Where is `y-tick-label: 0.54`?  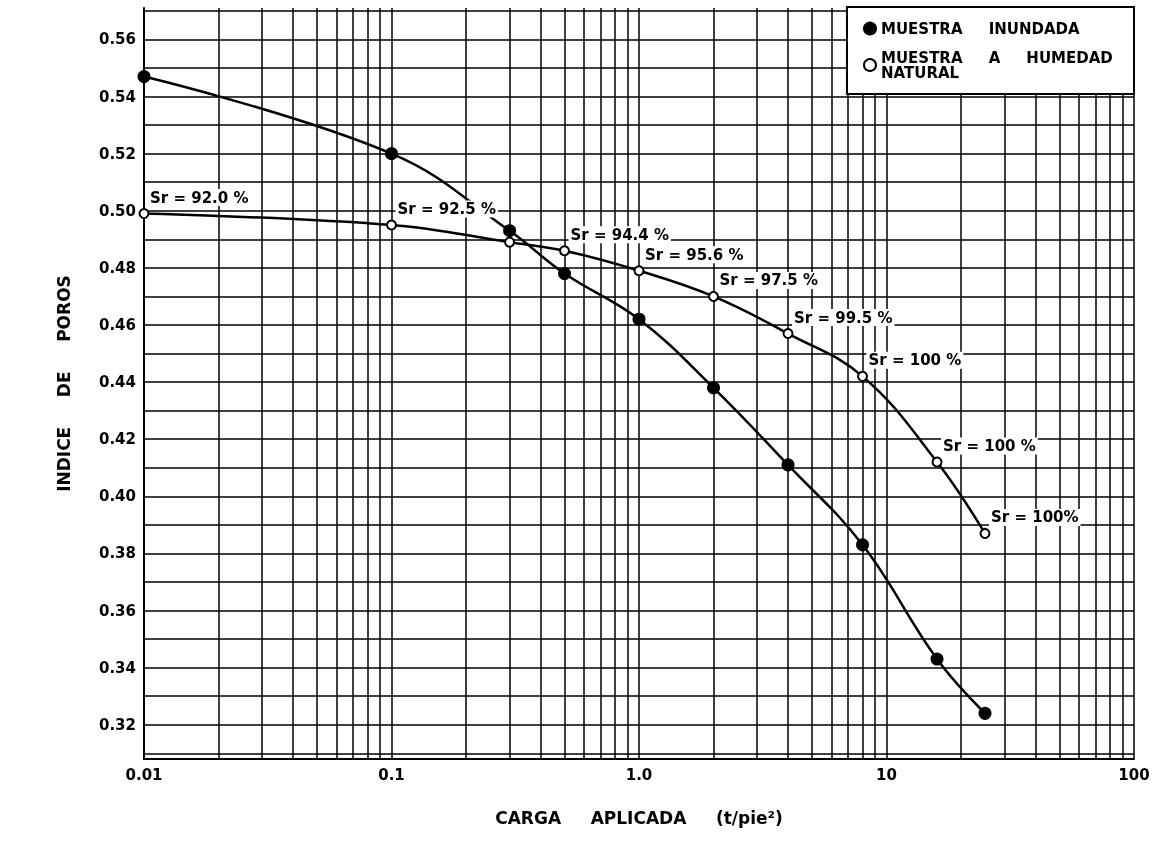
y-tick-label: 0.54 is located at coordinates (117, 96).